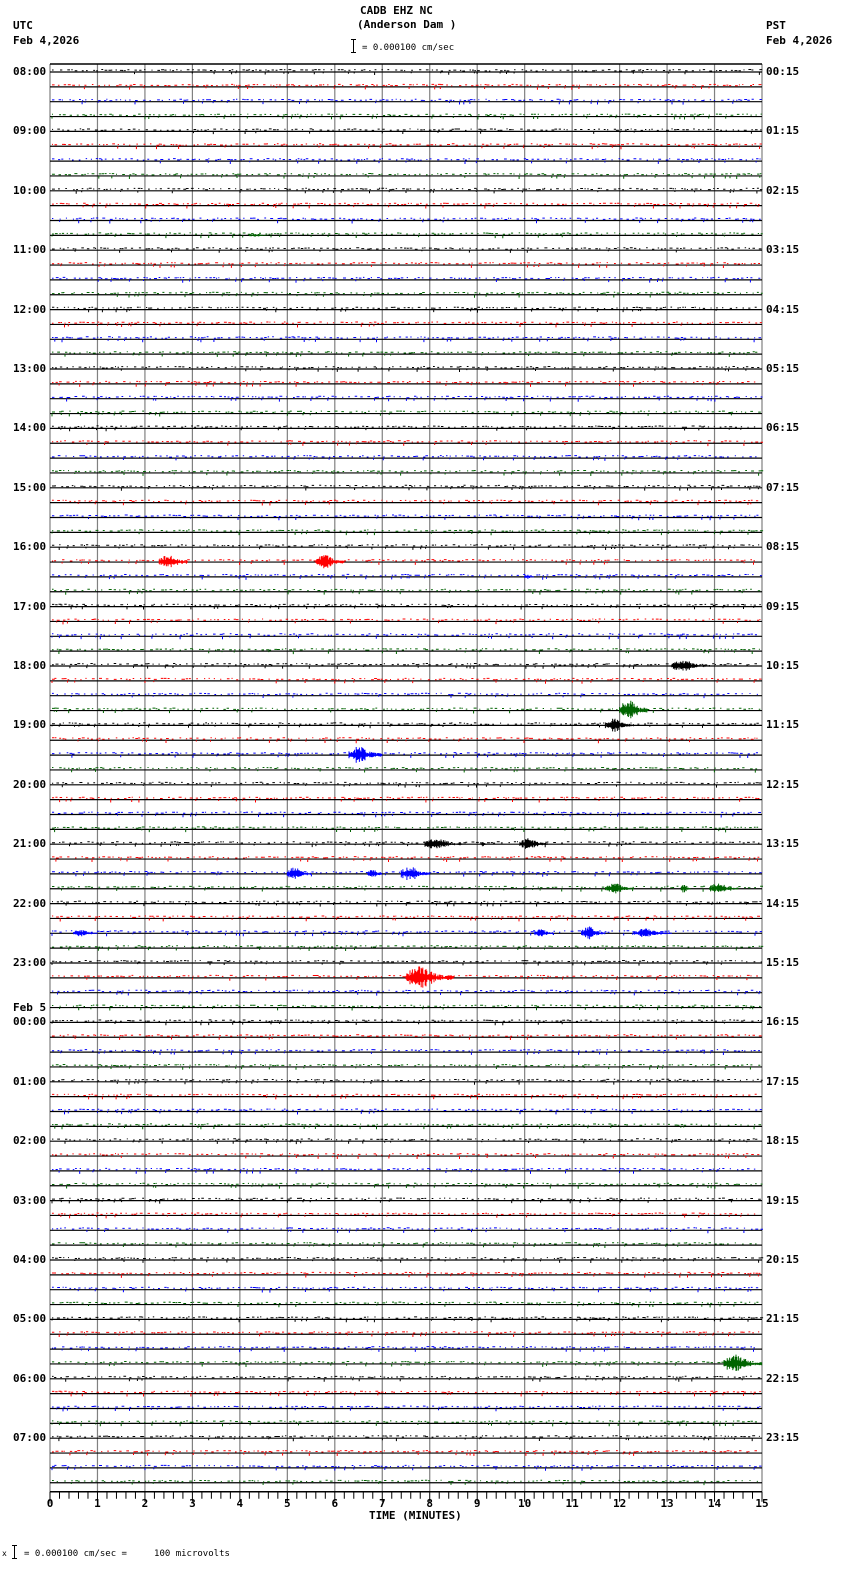 Image resolution: width=850 pixels, height=1584 pixels. I want to click on pst-hour-label: 00:15, so click(783, 71).